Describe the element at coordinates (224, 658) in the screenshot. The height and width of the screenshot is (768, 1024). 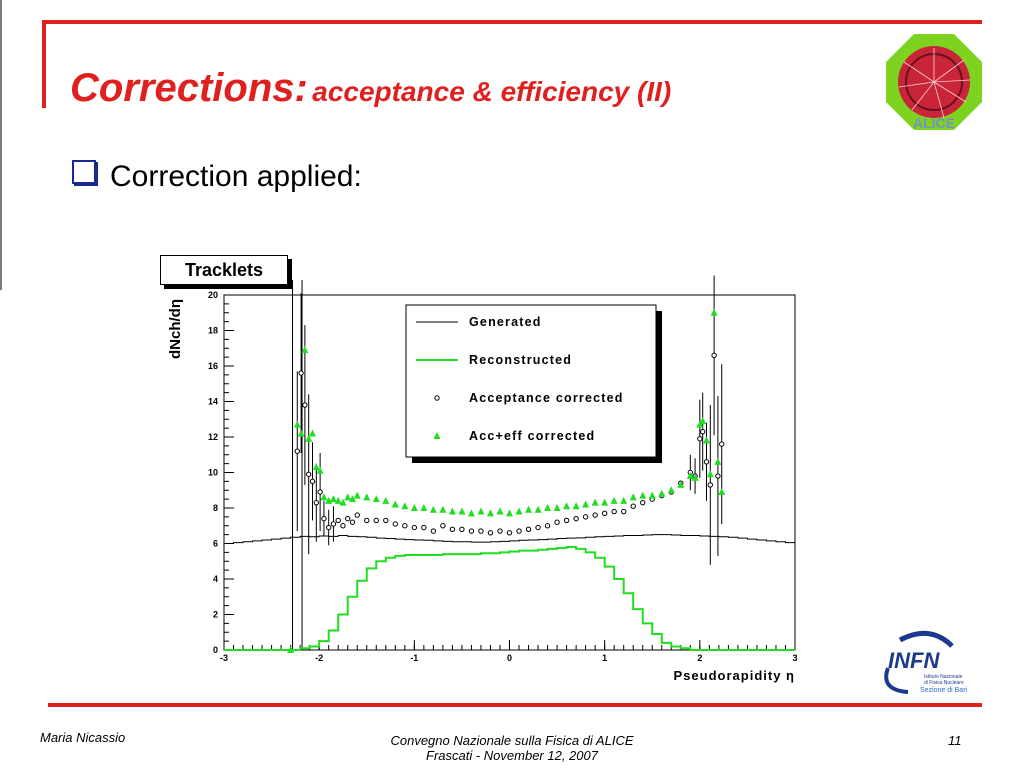
I see `x-tick-label: -3` at that location.